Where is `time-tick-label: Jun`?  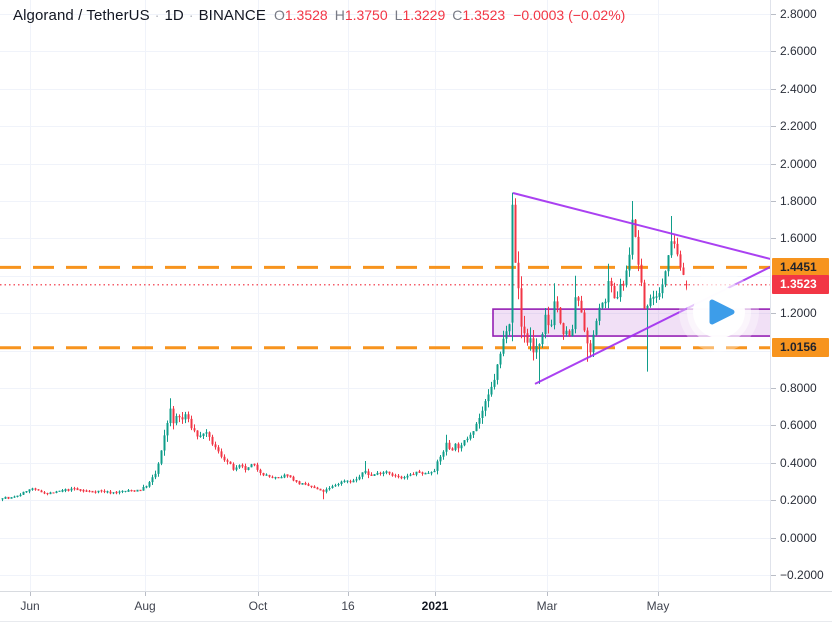
time-tick-label: Jun is located at coordinates (30, 606).